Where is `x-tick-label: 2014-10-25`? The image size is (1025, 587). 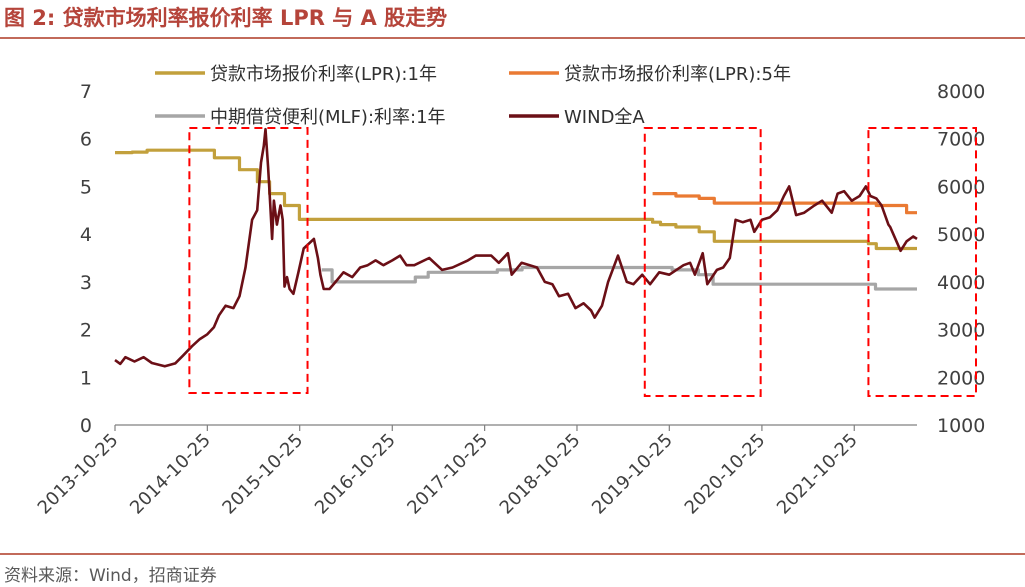 x-tick-label: 2014-10-25 is located at coordinates (170, 474).